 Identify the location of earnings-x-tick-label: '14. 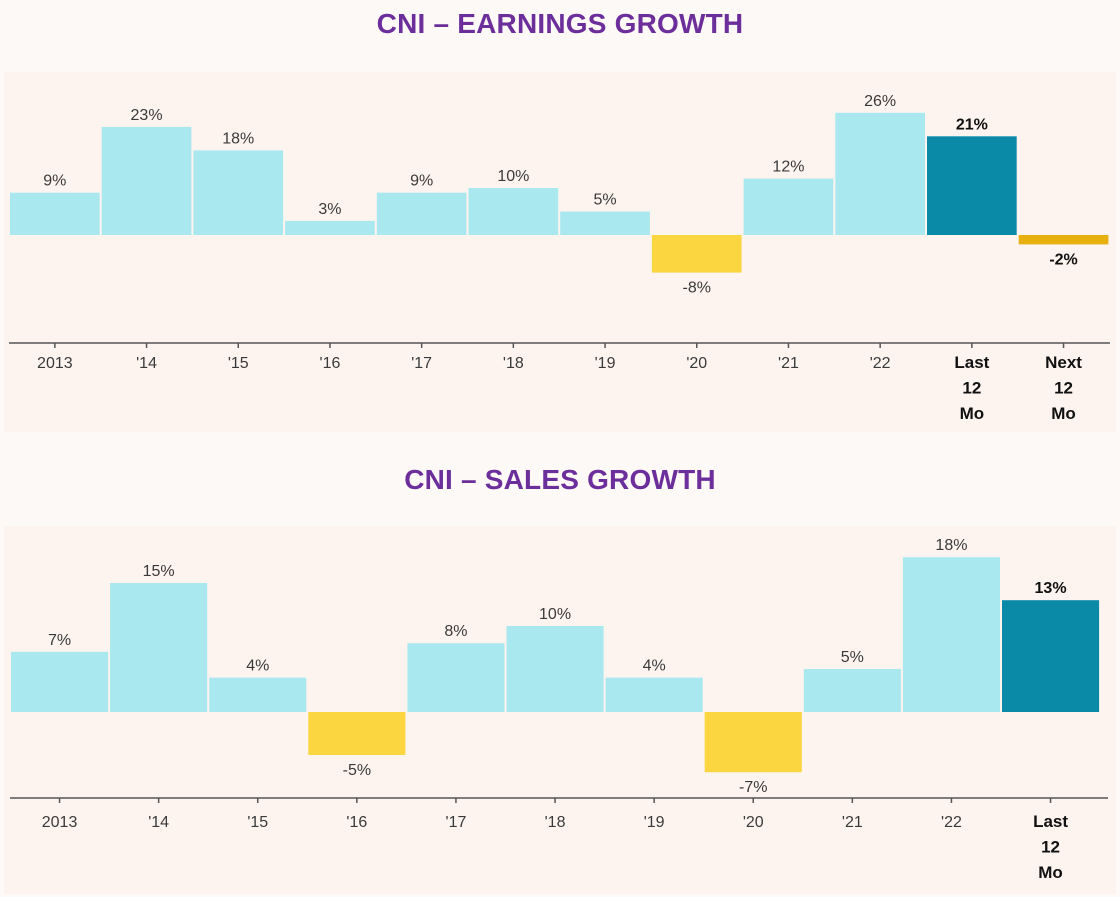
(146, 363).